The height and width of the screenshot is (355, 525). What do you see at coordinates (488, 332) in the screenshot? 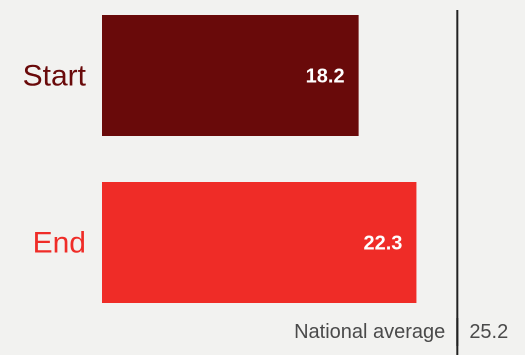
I see `national-average-value: 25.2` at bounding box center [488, 332].